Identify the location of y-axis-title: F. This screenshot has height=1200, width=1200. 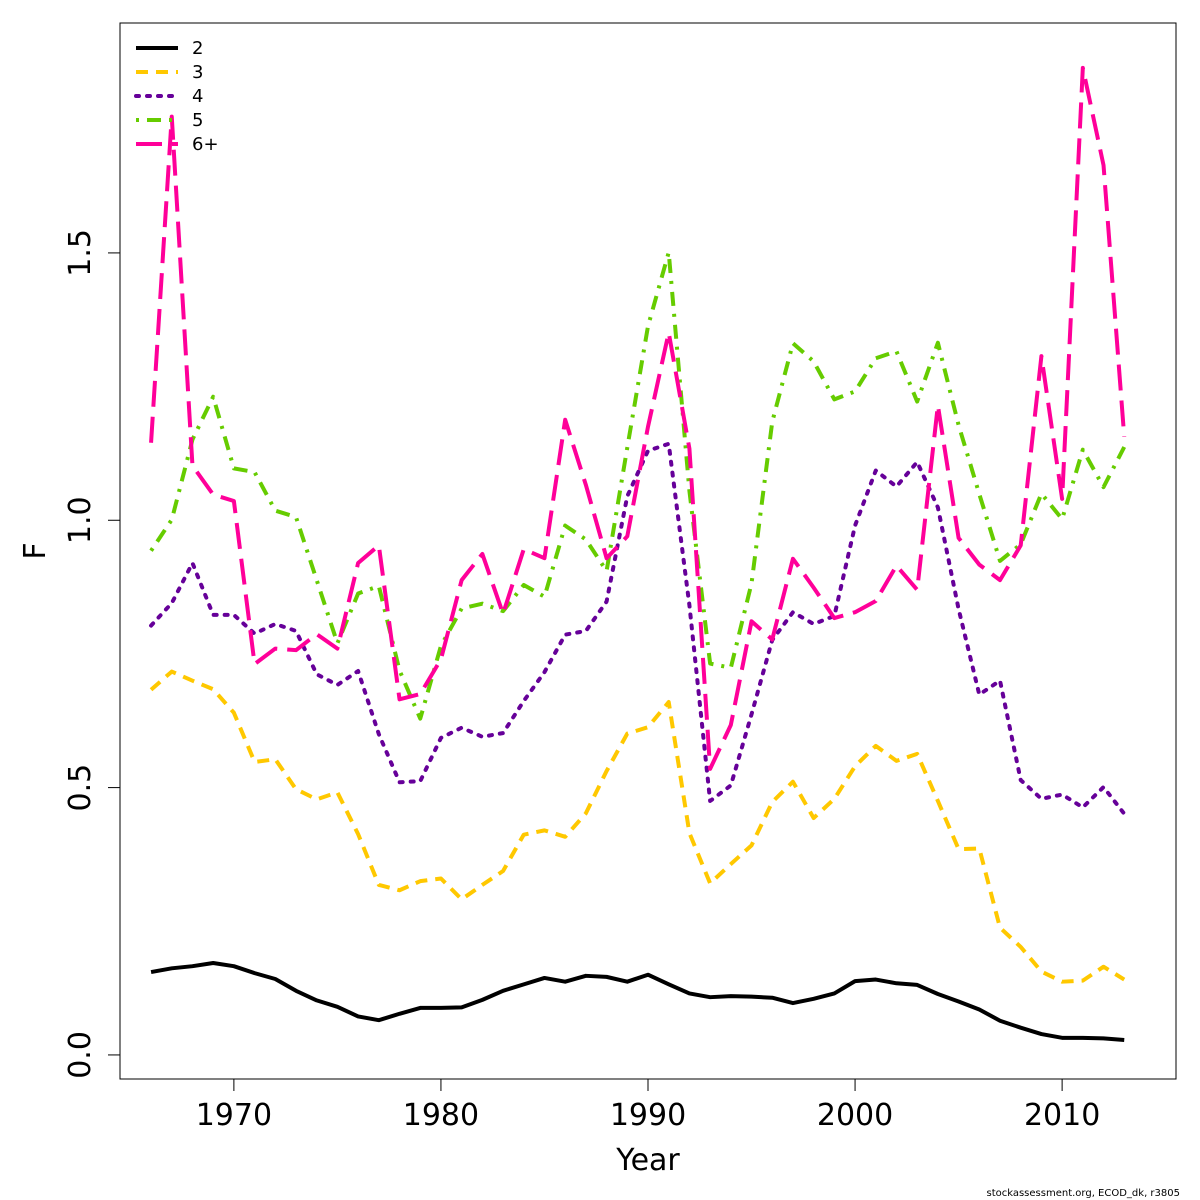
(35, 550).